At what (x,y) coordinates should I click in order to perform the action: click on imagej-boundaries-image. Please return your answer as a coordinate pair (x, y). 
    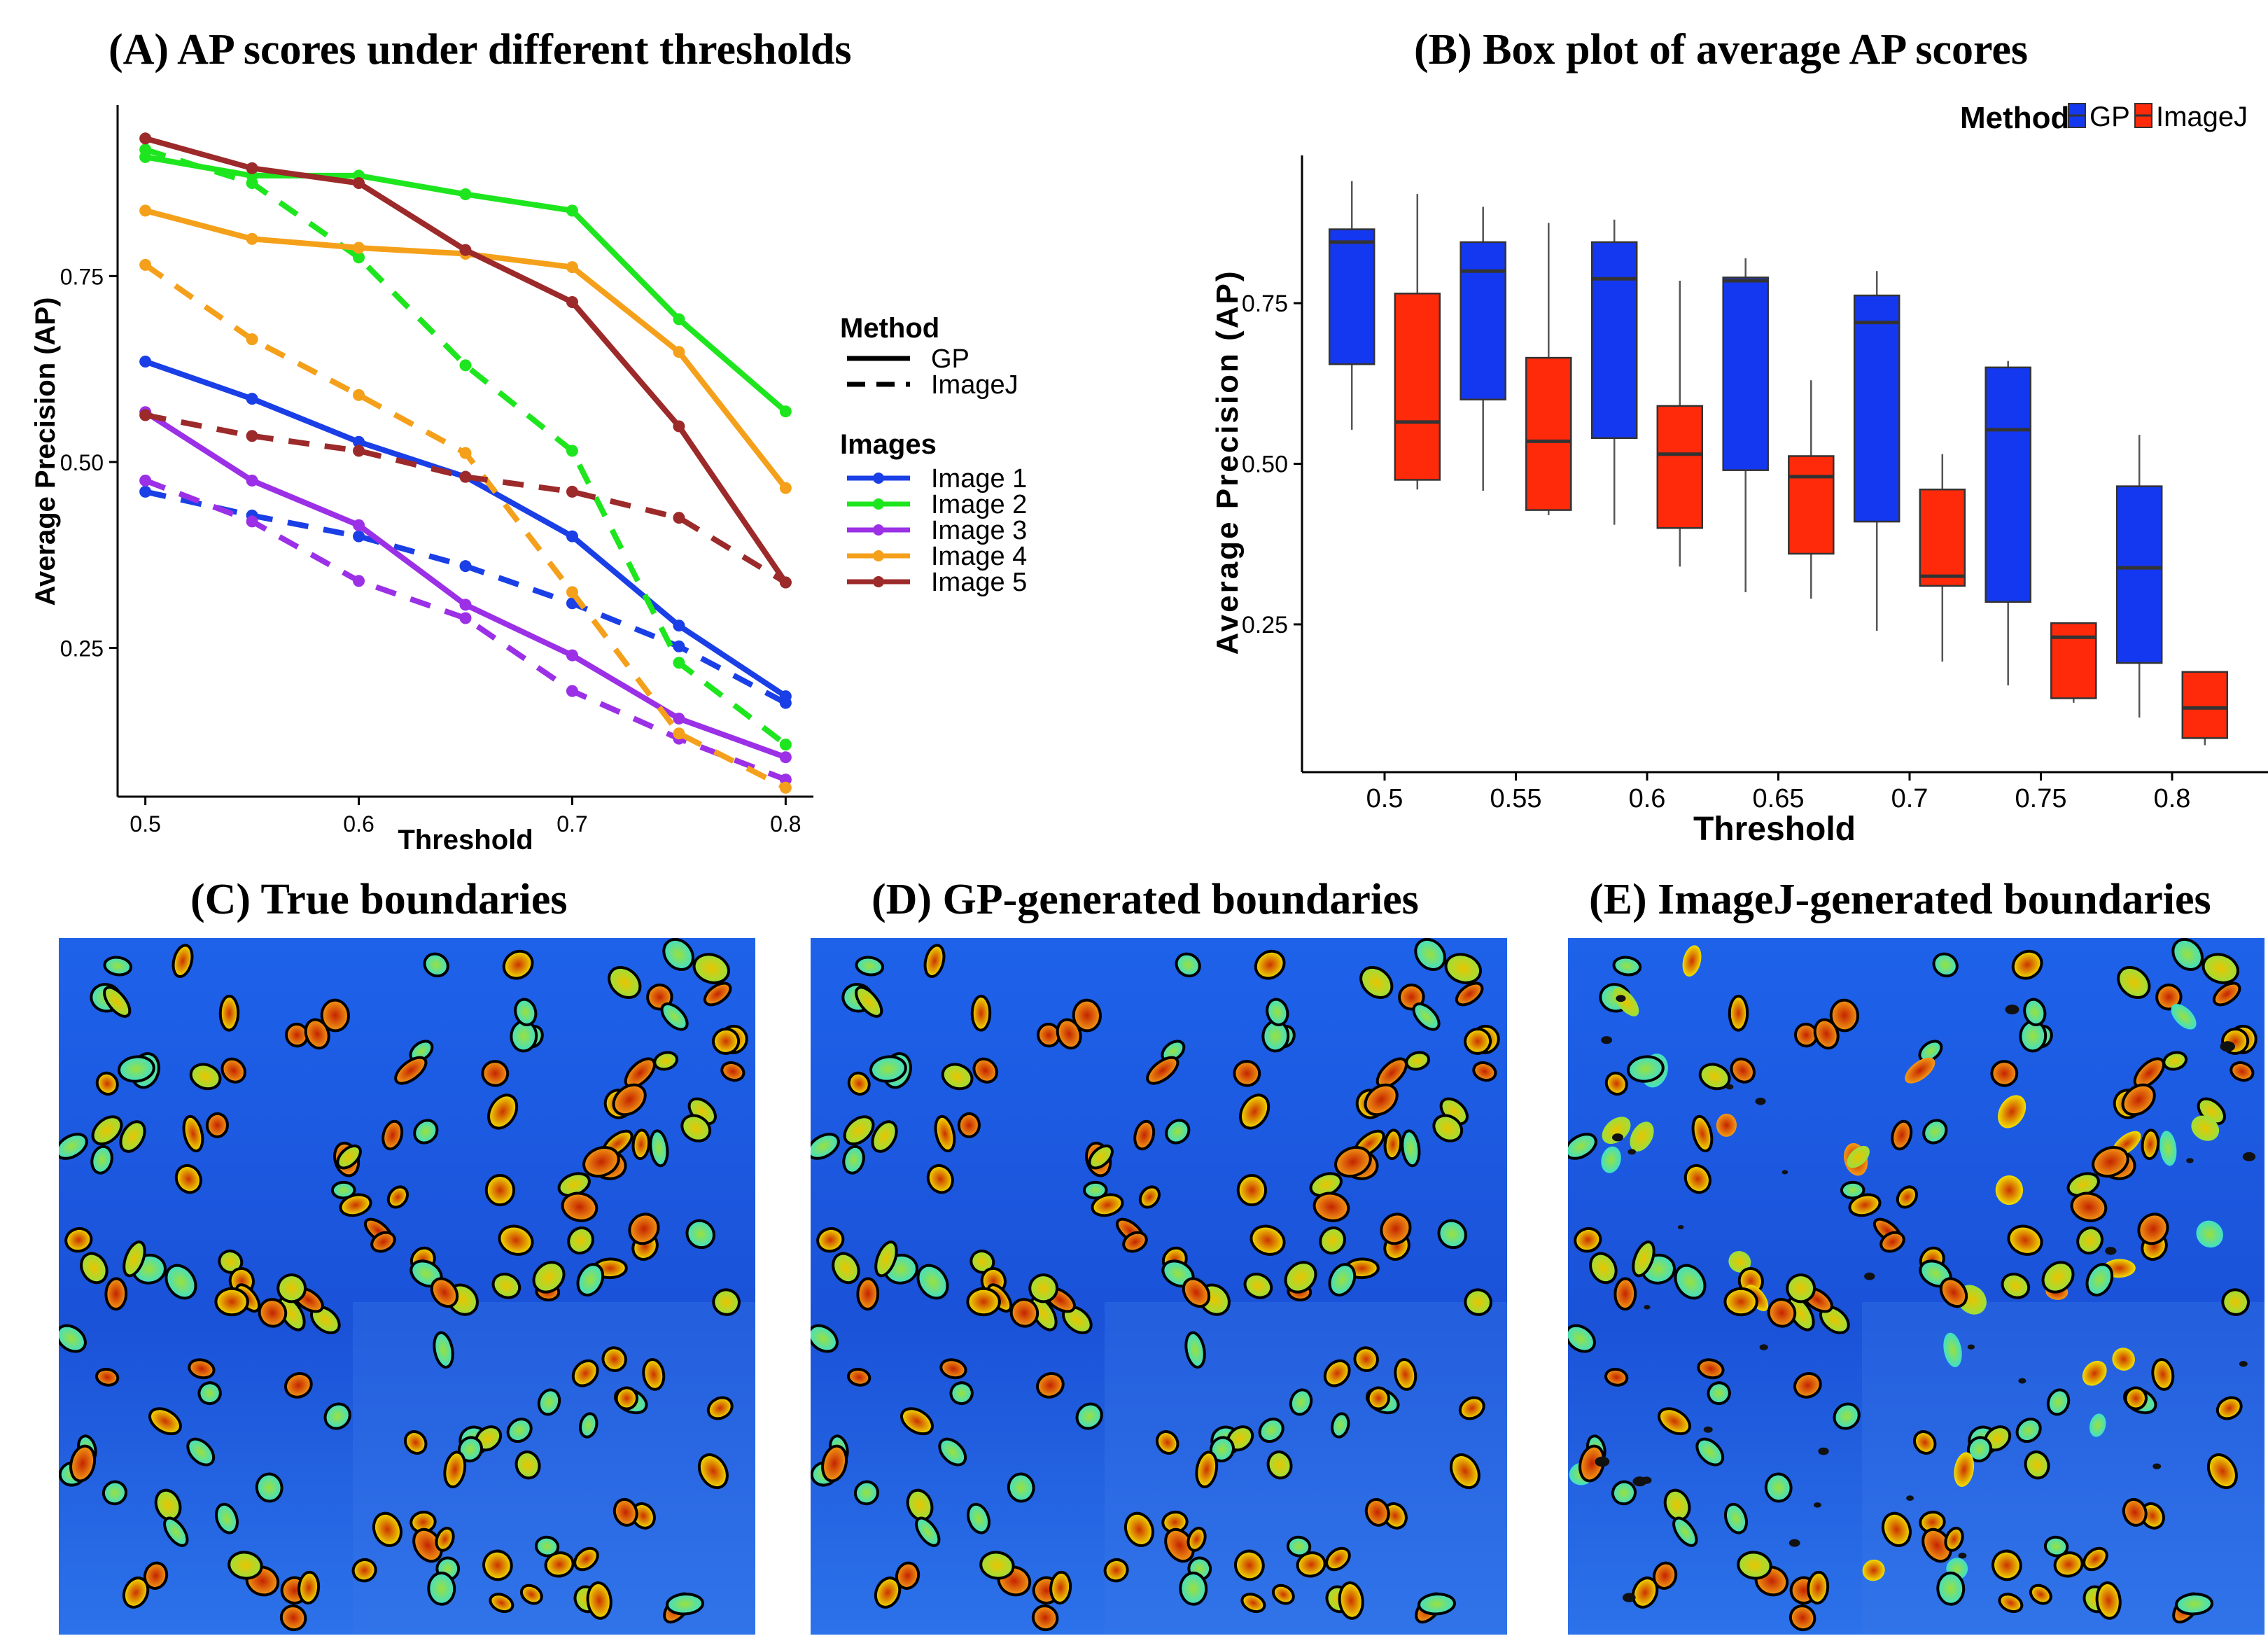
    Looking at the image, I should click on (1916, 1286).